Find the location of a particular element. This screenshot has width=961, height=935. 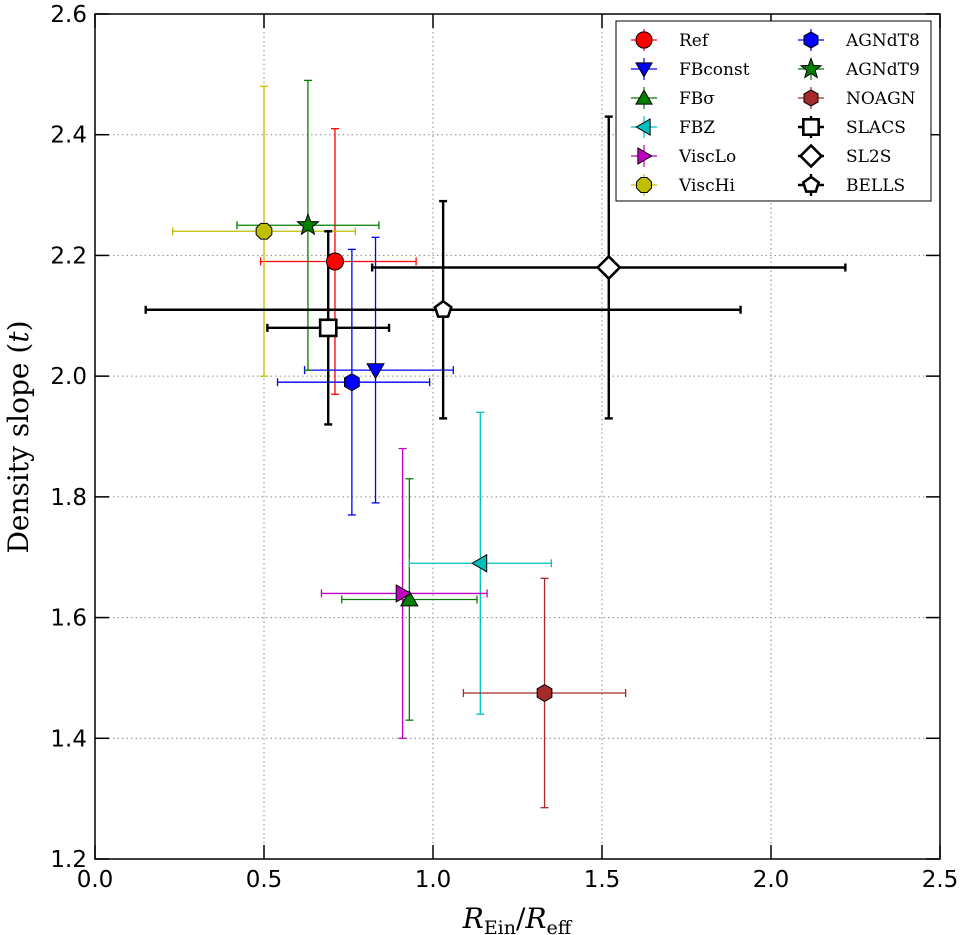

x-tick-label: 0.5 is located at coordinates (264, 880).